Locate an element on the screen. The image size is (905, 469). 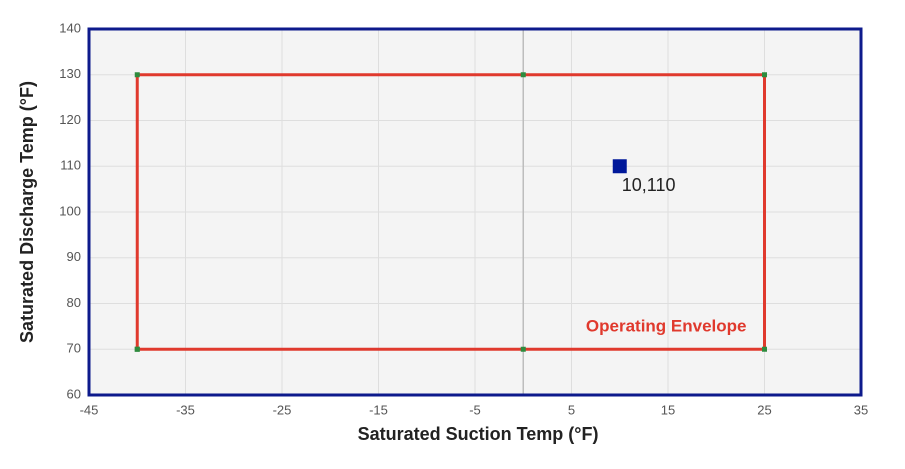
series-label: Operating Envelope is located at coordinates (666, 326).